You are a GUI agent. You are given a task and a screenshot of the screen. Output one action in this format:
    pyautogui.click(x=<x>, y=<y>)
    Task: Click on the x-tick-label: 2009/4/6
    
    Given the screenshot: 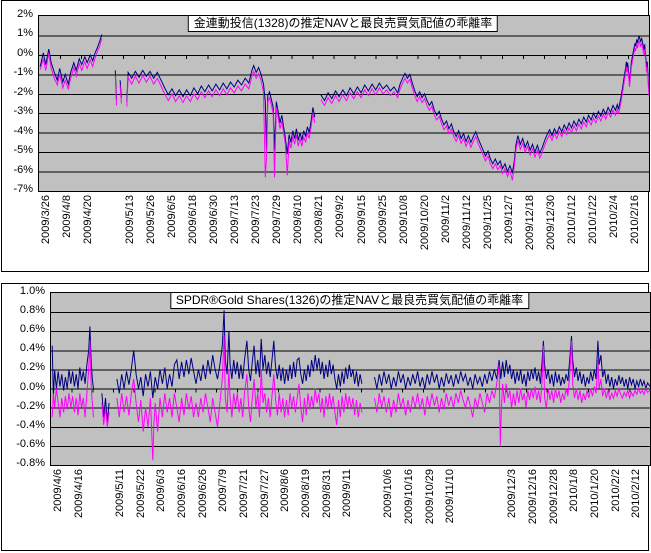 What is the action you would take?
    pyautogui.click(x=58, y=490)
    